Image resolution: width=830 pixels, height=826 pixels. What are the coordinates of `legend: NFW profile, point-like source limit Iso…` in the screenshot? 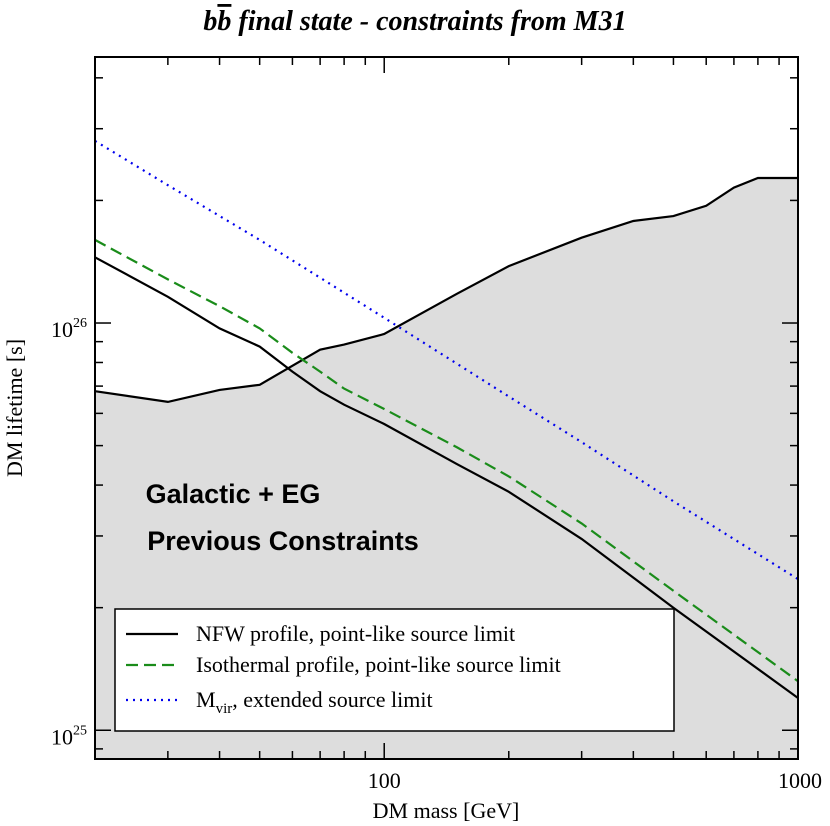 It's located at (394, 670).